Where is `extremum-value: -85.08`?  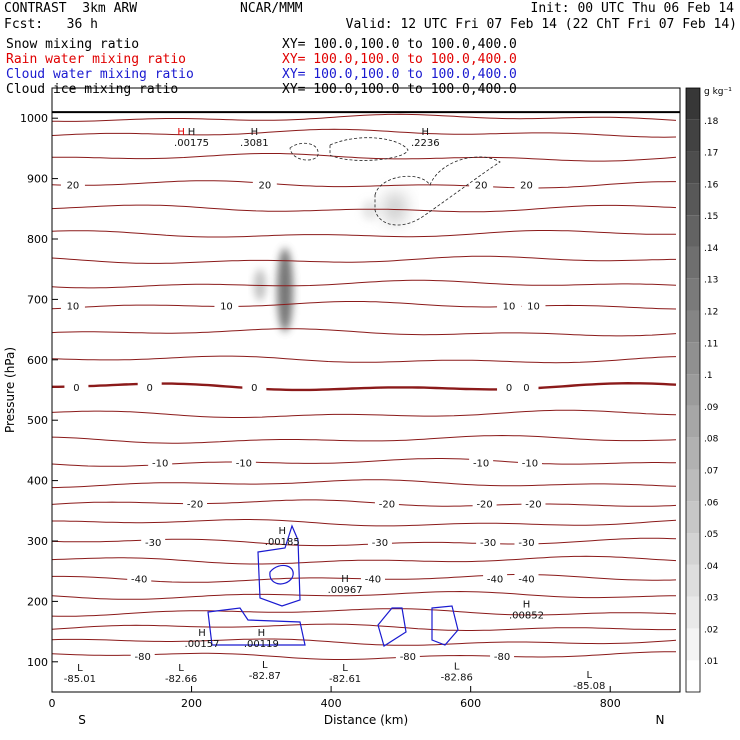 extremum-value: -85.08 is located at coordinates (589, 686).